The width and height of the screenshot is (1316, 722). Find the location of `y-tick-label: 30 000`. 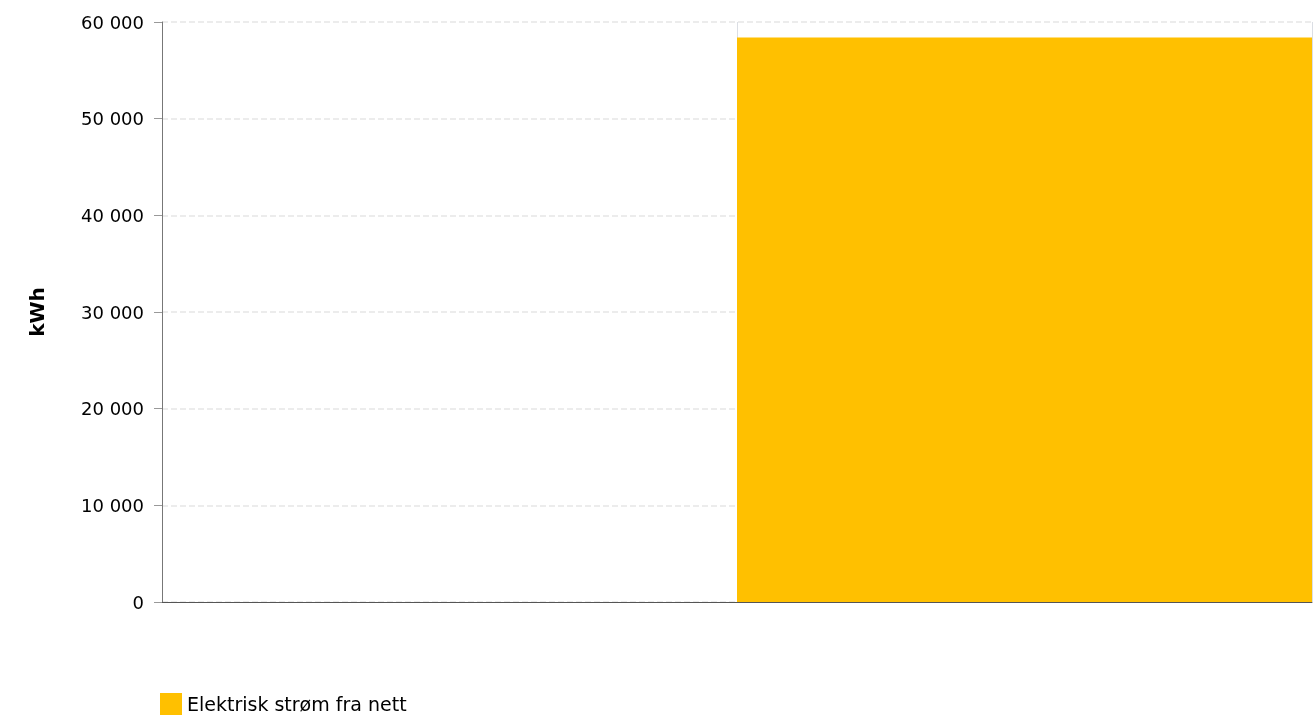

y-tick-label: 30 000 is located at coordinates (112, 312).